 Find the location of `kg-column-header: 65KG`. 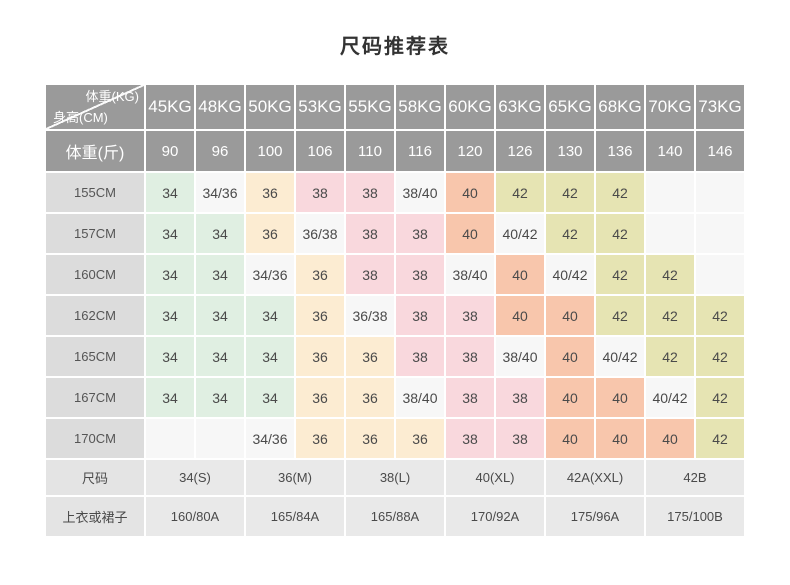

kg-column-header: 65KG is located at coordinates (570, 107).